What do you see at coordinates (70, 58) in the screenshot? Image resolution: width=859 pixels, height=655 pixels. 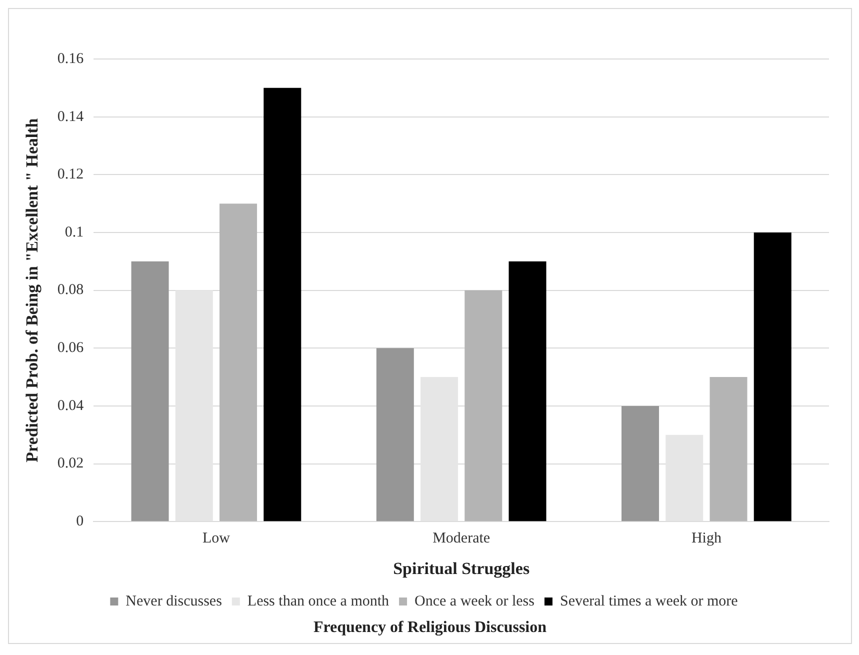 I see `y-tick-label: 0.16` at bounding box center [70, 58].